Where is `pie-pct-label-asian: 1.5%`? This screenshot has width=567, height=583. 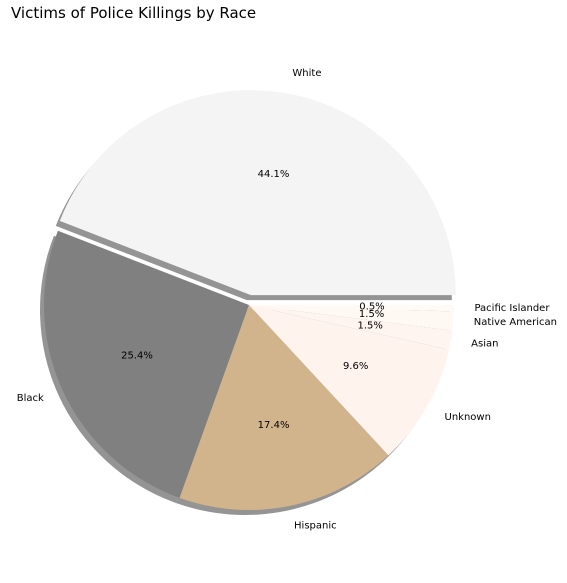 pie-pct-label-asian: 1.5% is located at coordinates (369, 326).